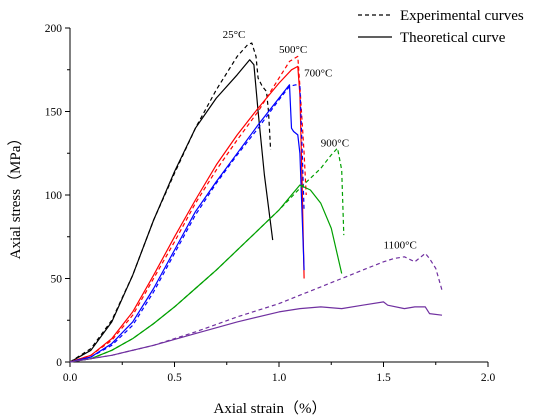  Describe the element at coordinates (54, 196) in the screenshot. I see `y-tick-label: 100` at that location.